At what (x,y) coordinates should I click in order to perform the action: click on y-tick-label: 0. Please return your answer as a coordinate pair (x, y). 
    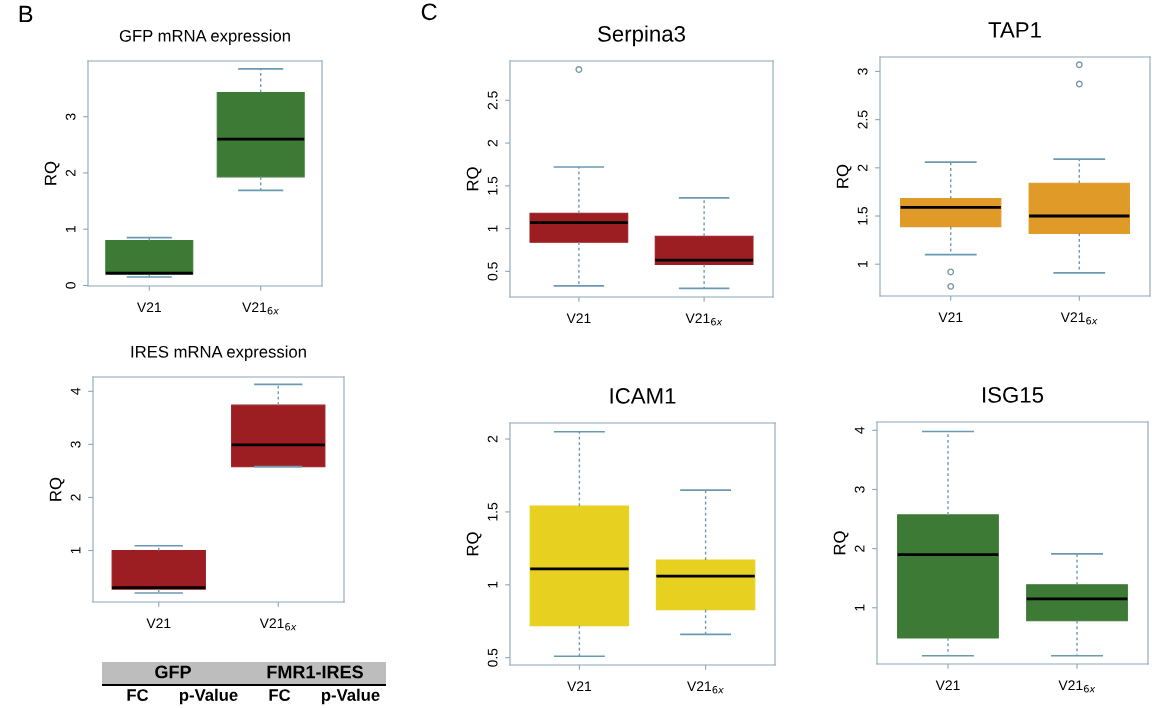
    Looking at the image, I should click on (70, 285).